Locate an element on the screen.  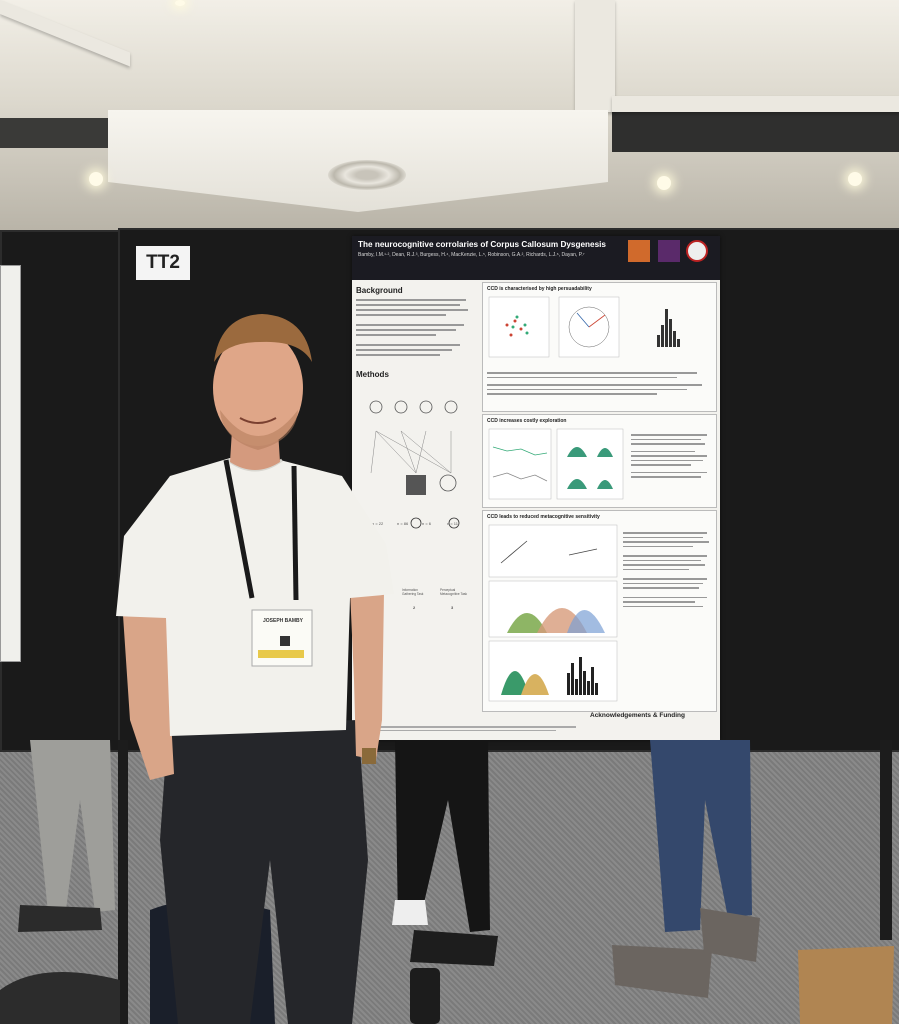
face is located at coordinates (258, 388).